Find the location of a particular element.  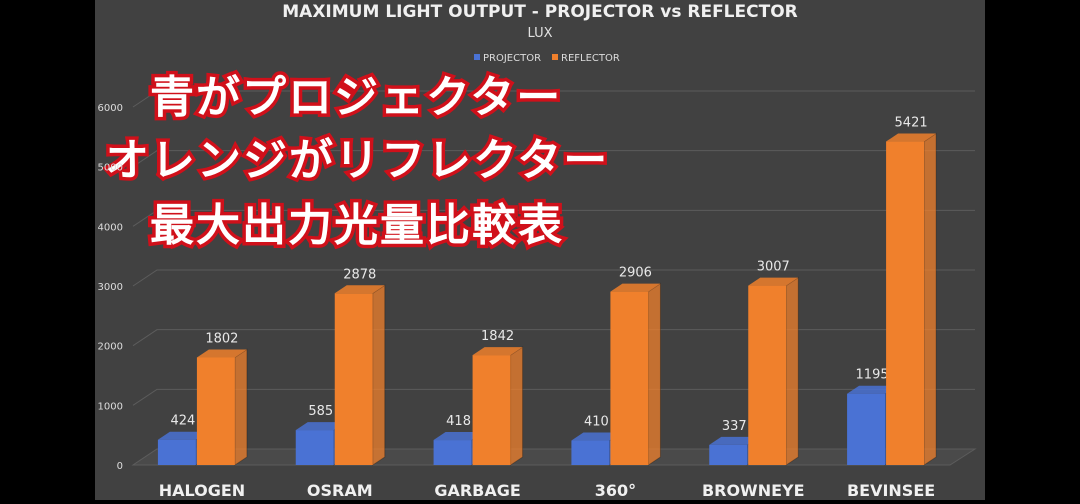

value-label: 1802 is located at coordinates (221, 338).